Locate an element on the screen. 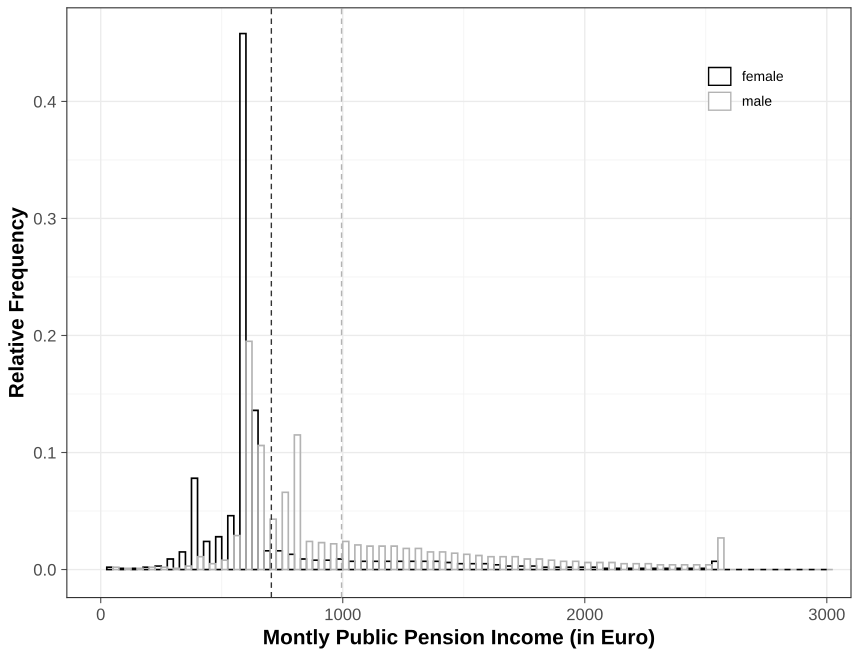 Image resolution: width=857 pixels, height=651 pixels. x-tick-label: 3000 is located at coordinates (826, 614).